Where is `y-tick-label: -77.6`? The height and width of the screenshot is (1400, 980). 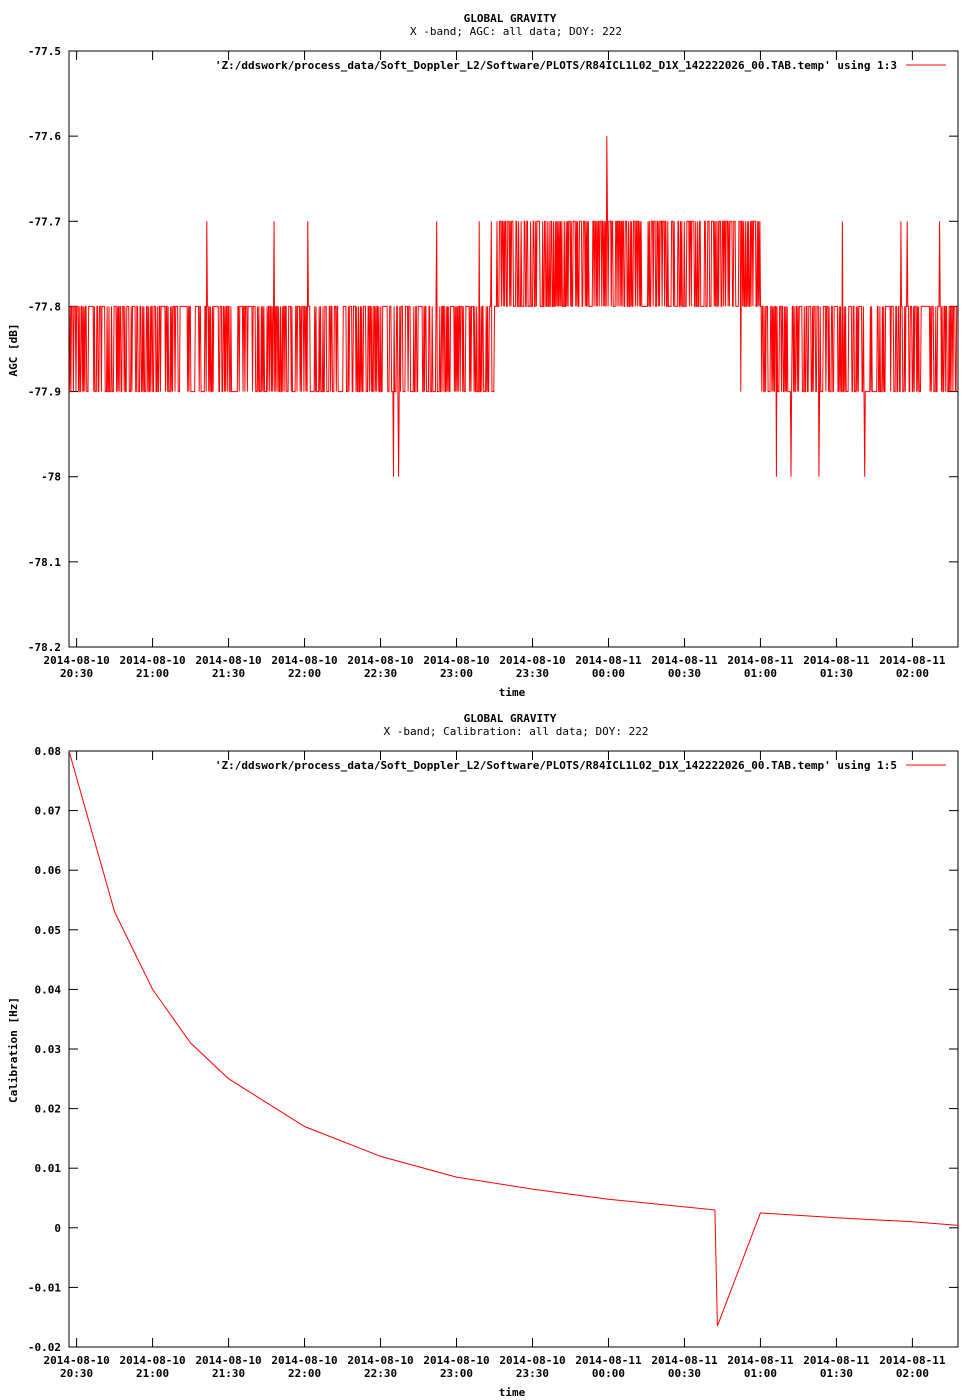 y-tick-label: -77.6 is located at coordinates (44, 136).